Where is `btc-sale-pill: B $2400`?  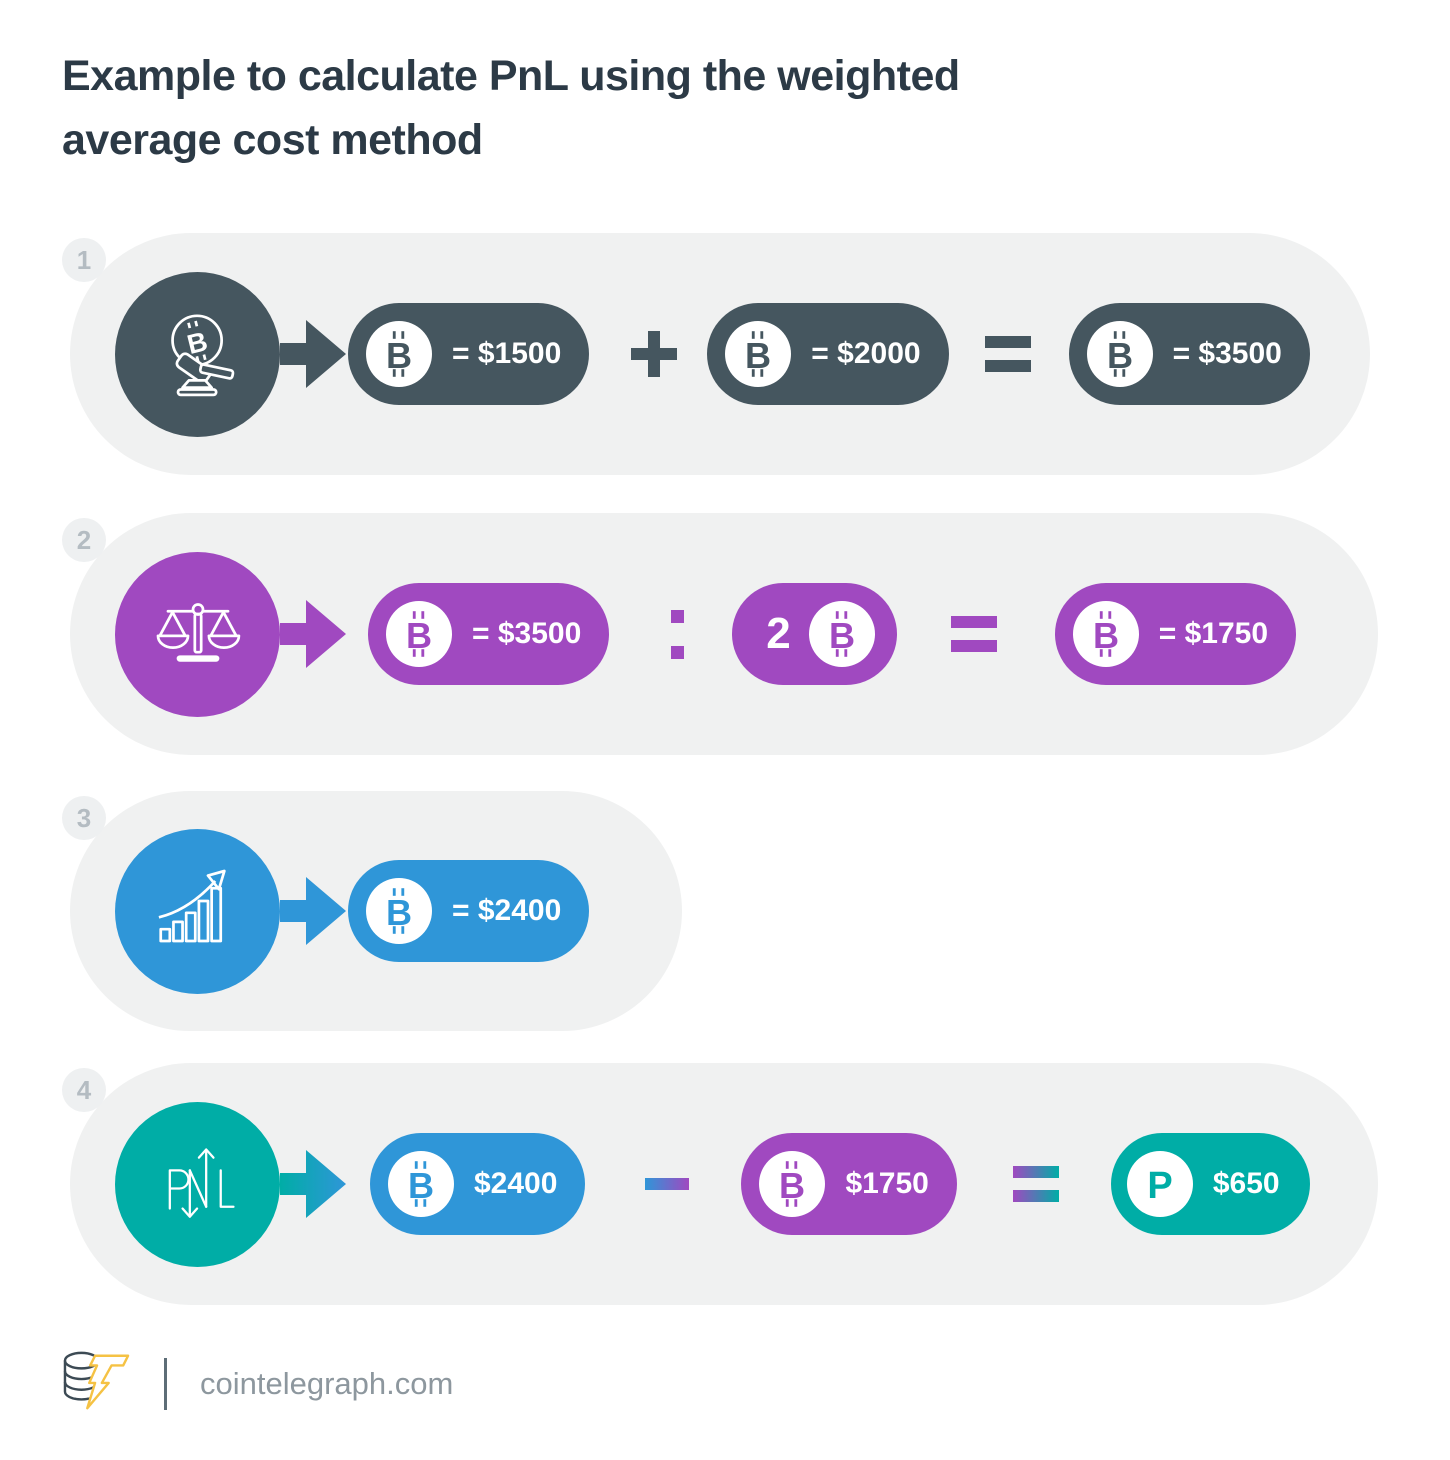
btc-sale-pill: B $2400 is located at coordinates (478, 1184).